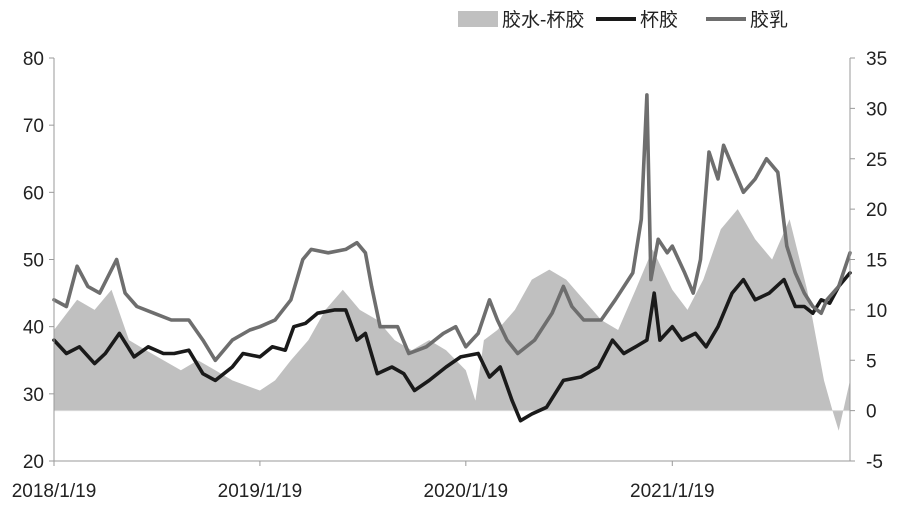 The image size is (904, 509). Describe the element at coordinates (33, 395) in the screenshot. I see `left-tick-label-1: 30` at that location.